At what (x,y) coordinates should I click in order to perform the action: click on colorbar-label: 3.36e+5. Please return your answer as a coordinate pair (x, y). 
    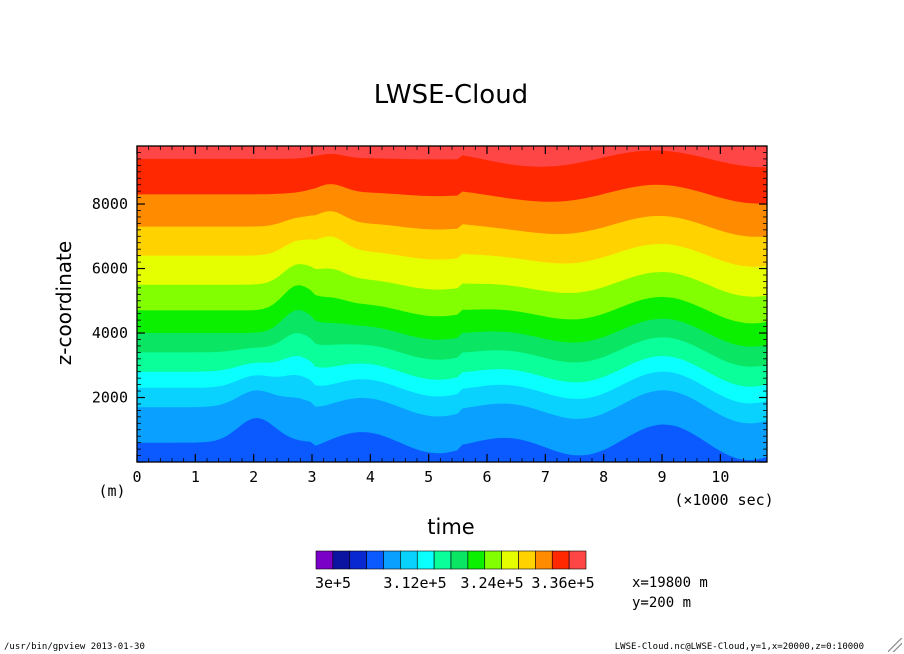
    Looking at the image, I should click on (562, 583).